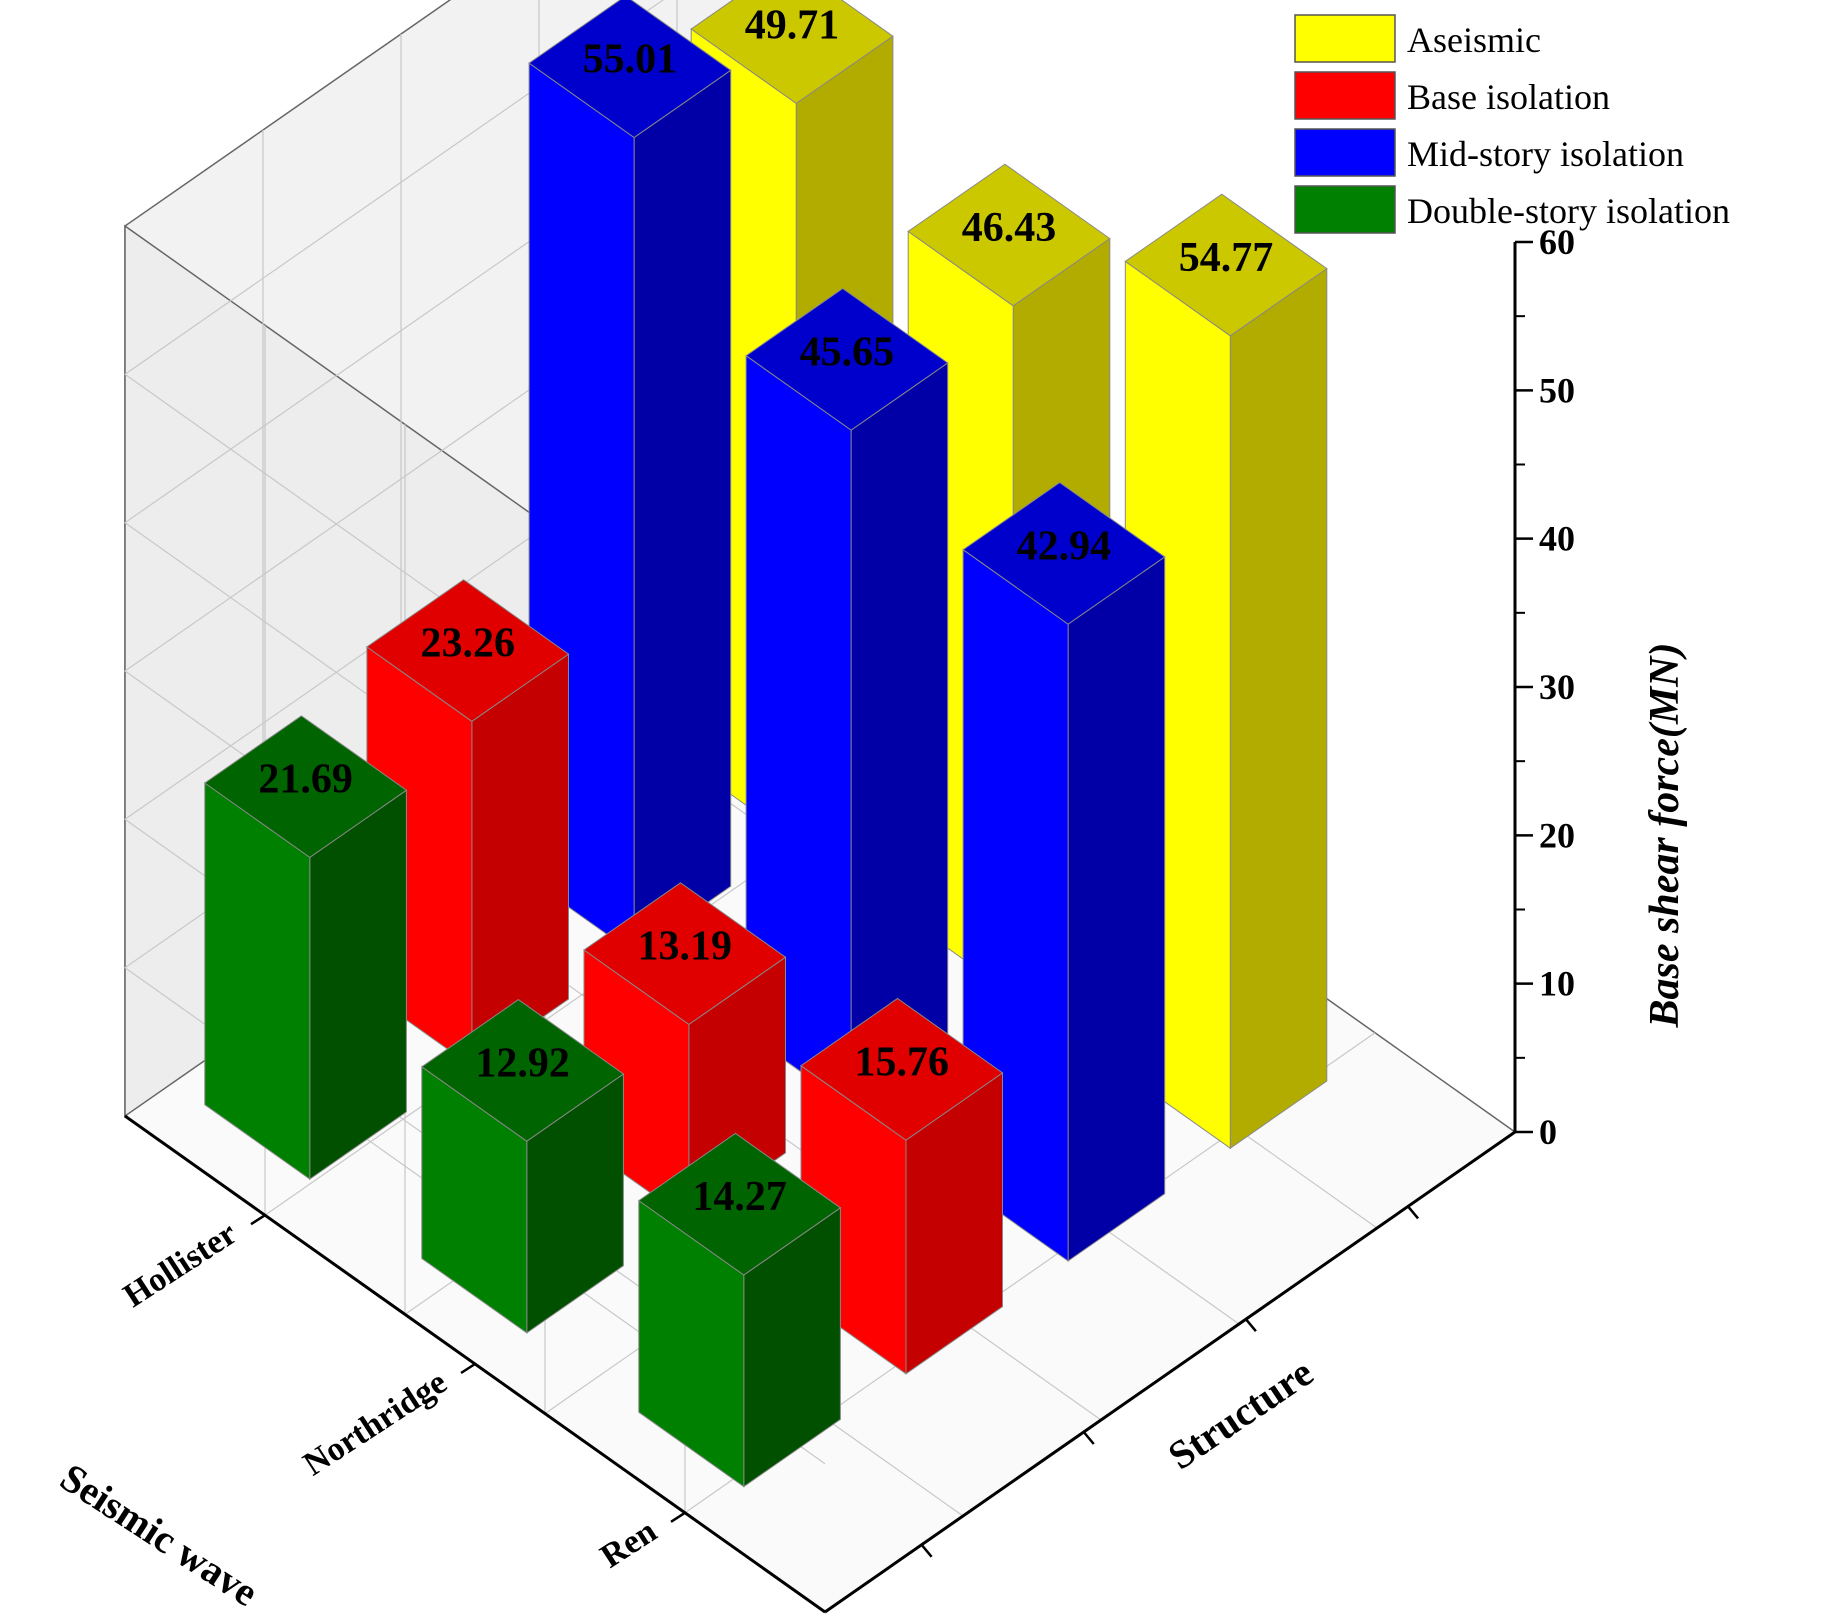 The height and width of the screenshot is (1617, 1824). Describe the element at coordinates (468, 643) in the screenshot. I see `value-label: 23.26` at that location.